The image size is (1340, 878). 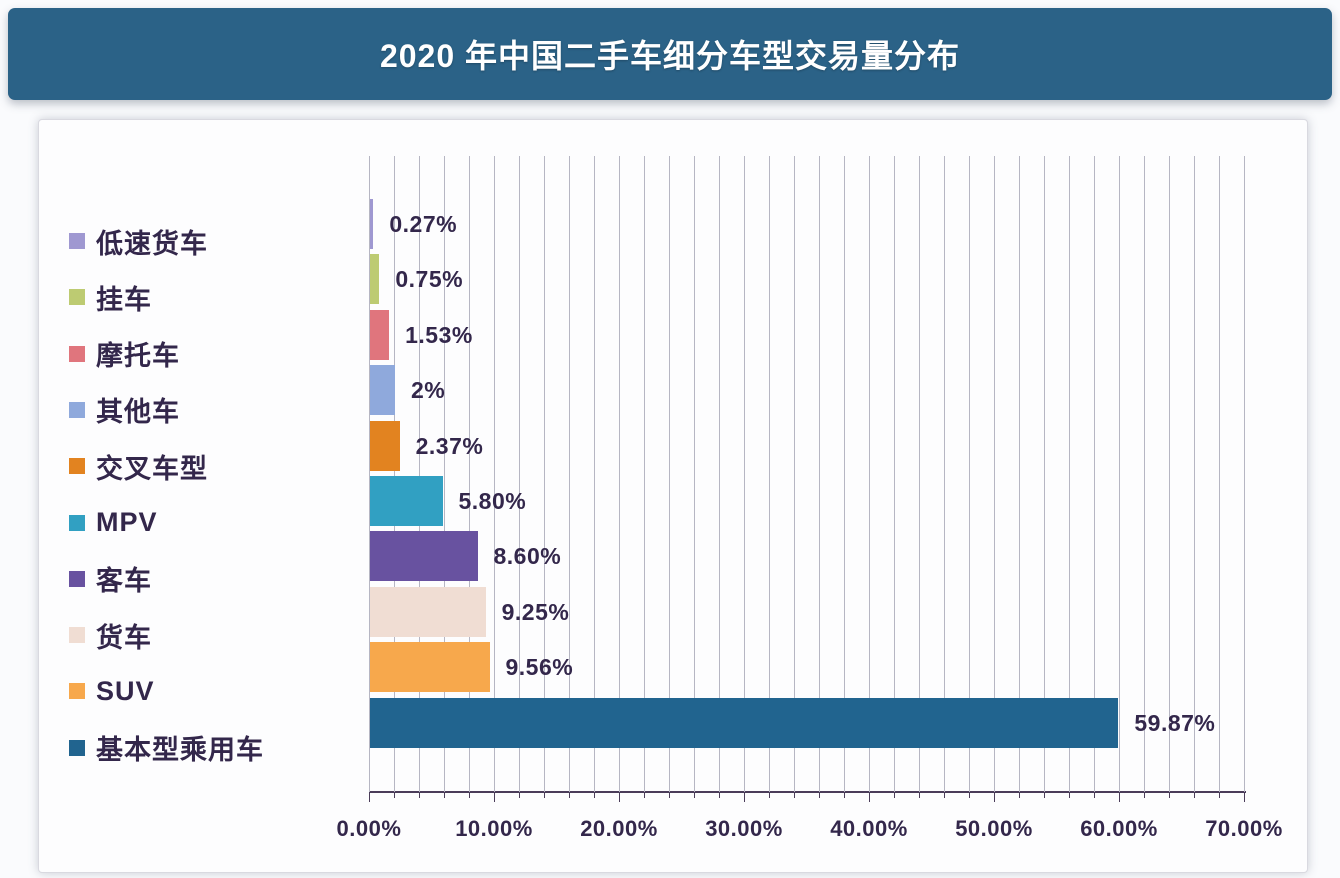 I want to click on bar-基本型乘用车, so click(x=744, y=722).